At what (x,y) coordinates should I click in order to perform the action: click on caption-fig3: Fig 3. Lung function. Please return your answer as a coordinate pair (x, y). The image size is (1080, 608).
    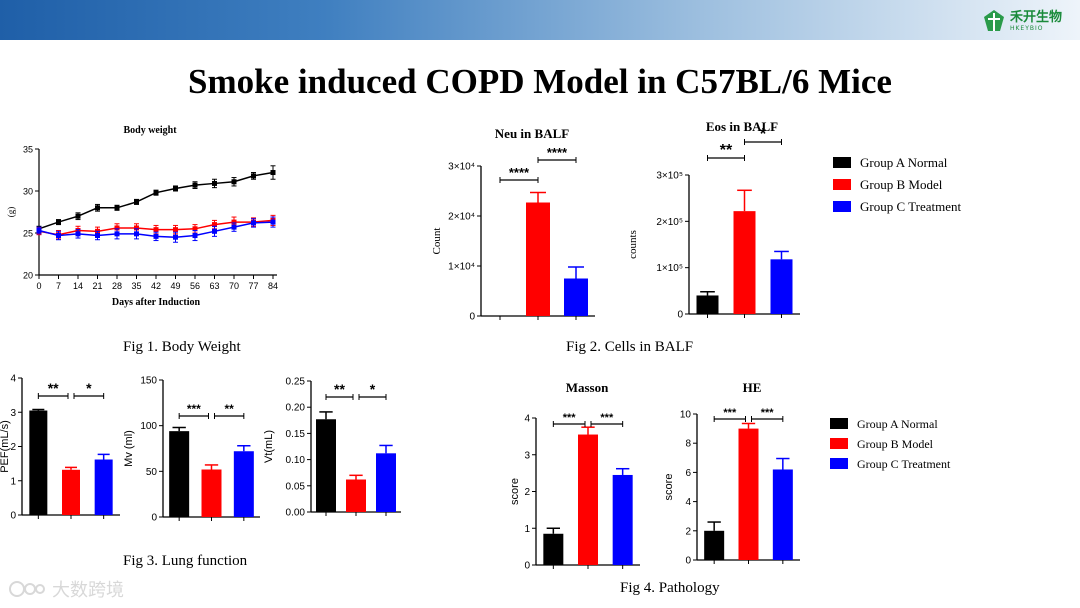
    Looking at the image, I should click on (185, 561).